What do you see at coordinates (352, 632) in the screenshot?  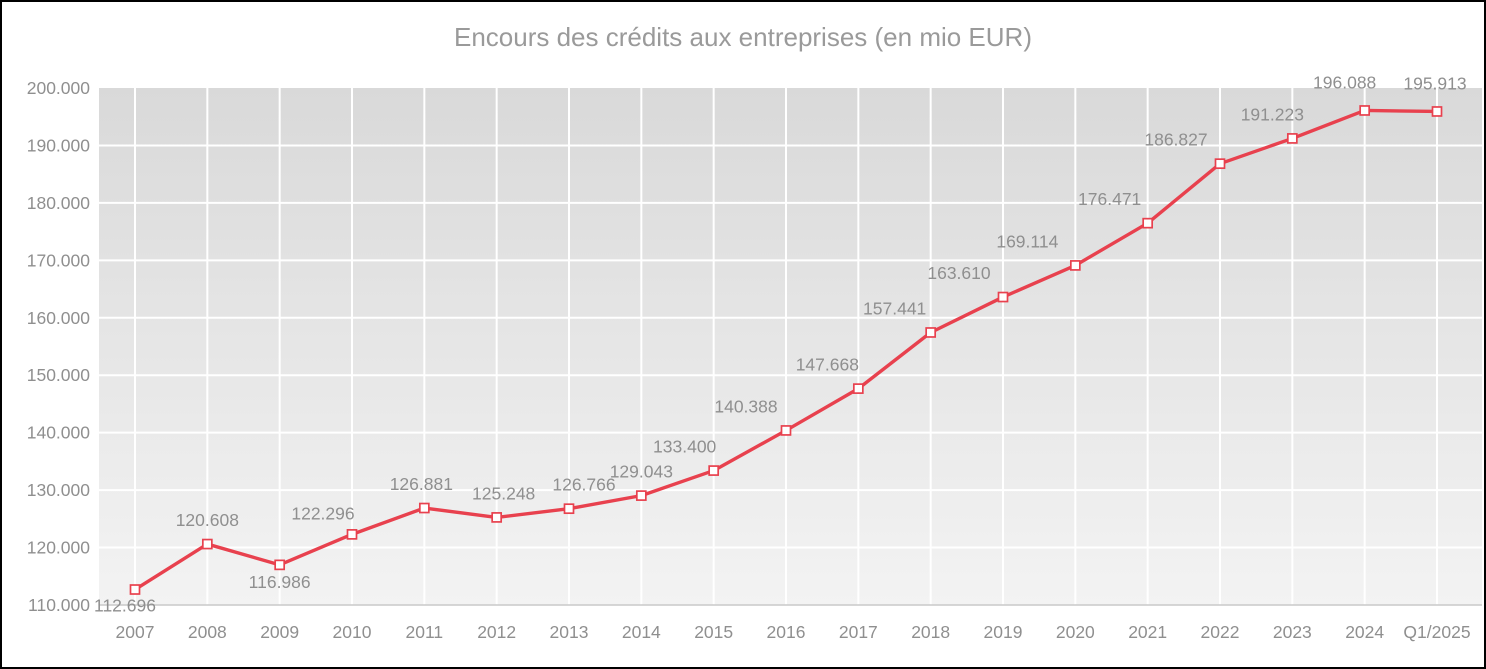 I see `x-tick-label: 2010` at bounding box center [352, 632].